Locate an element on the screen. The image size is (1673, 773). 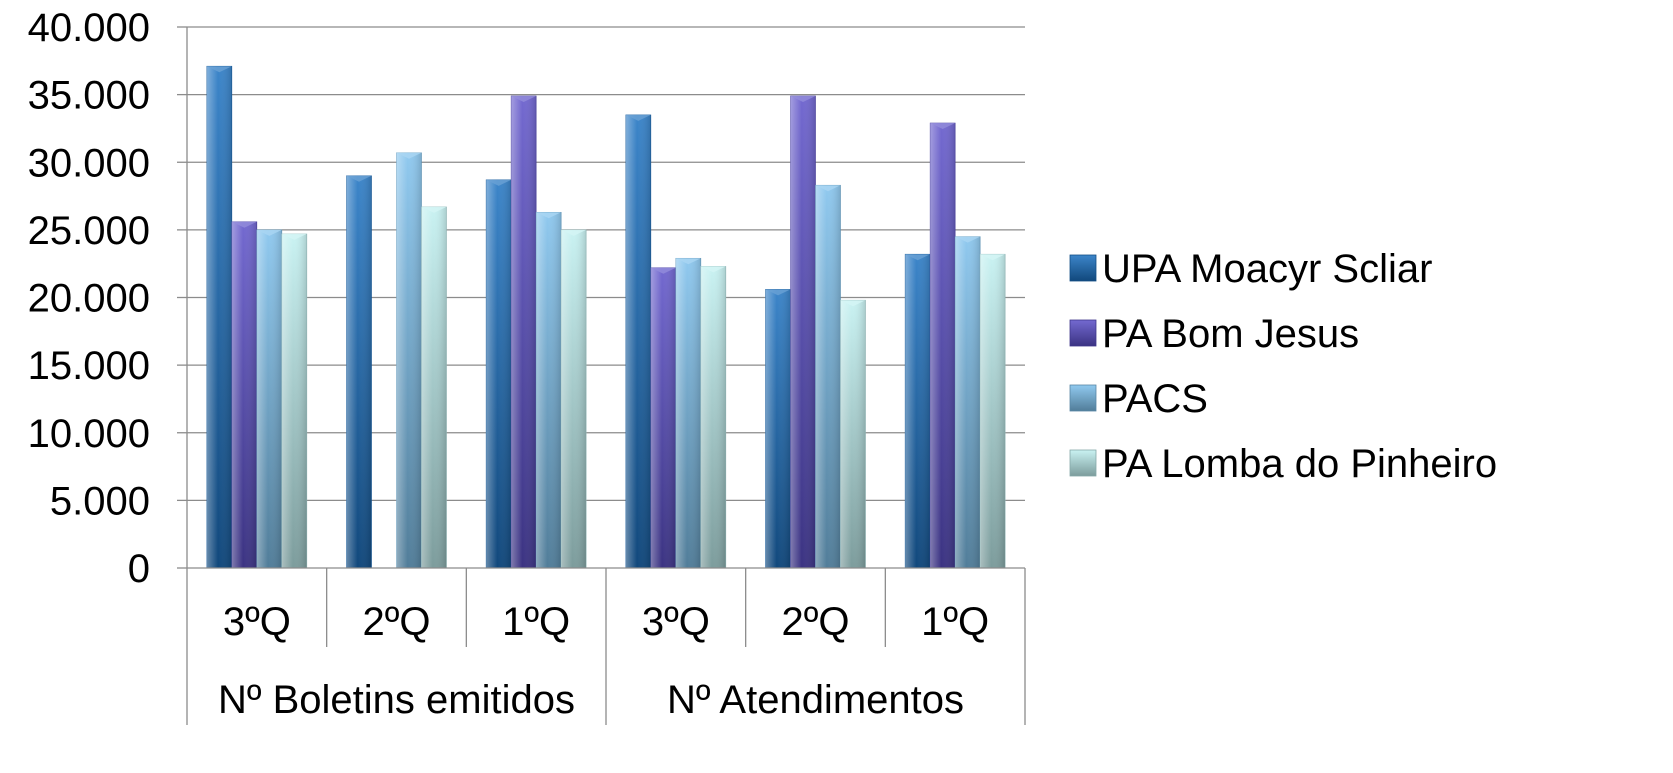
x-group-label: Nº Atendimentos is located at coordinates (815, 700).